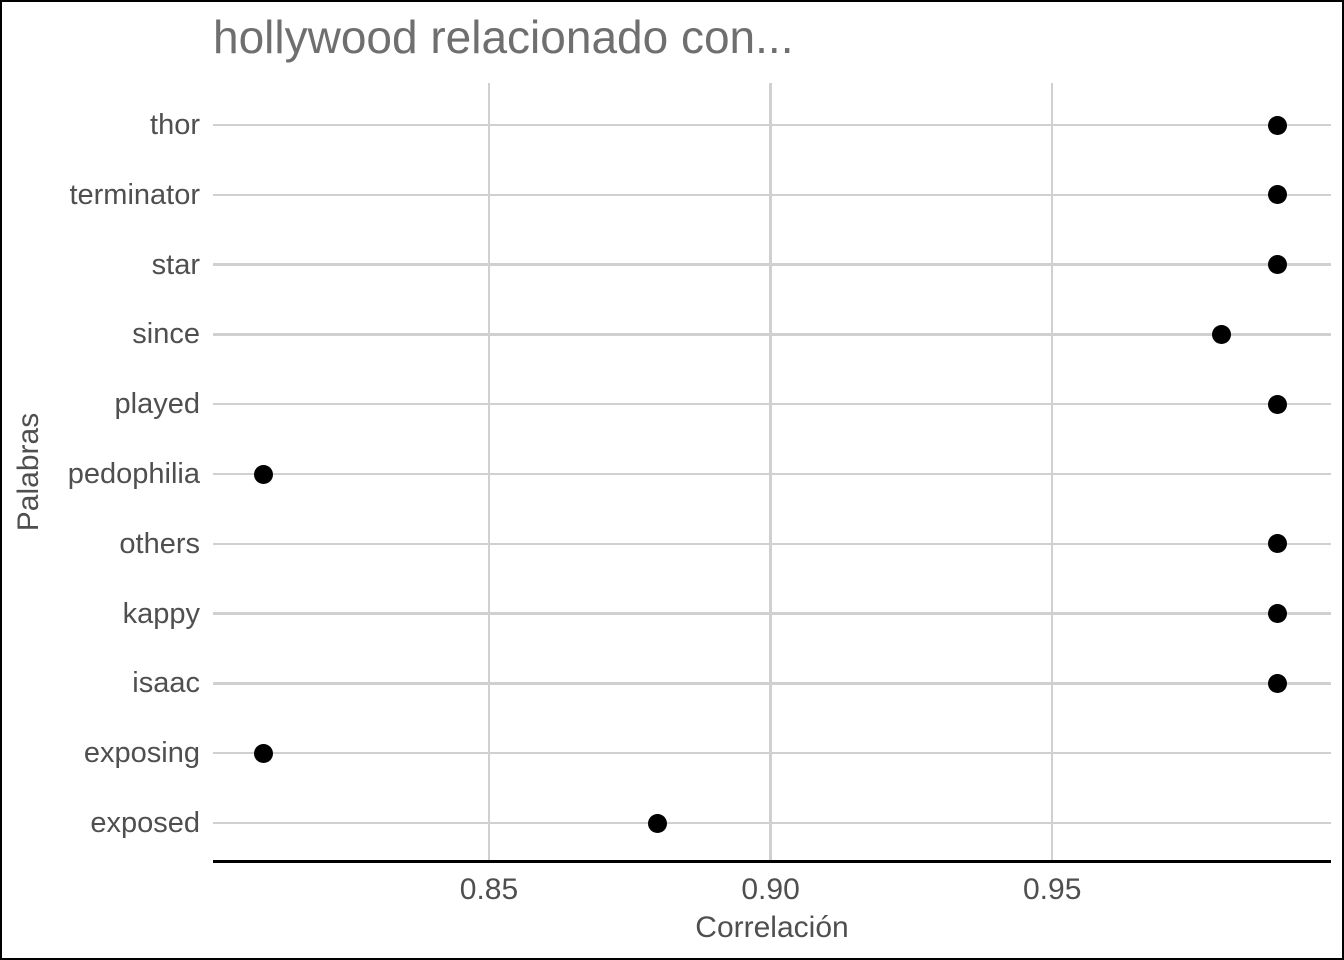 This screenshot has height=960, width=1344. Describe the element at coordinates (157, 404) in the screenshot. I see `y-axis-label: played` at that location.